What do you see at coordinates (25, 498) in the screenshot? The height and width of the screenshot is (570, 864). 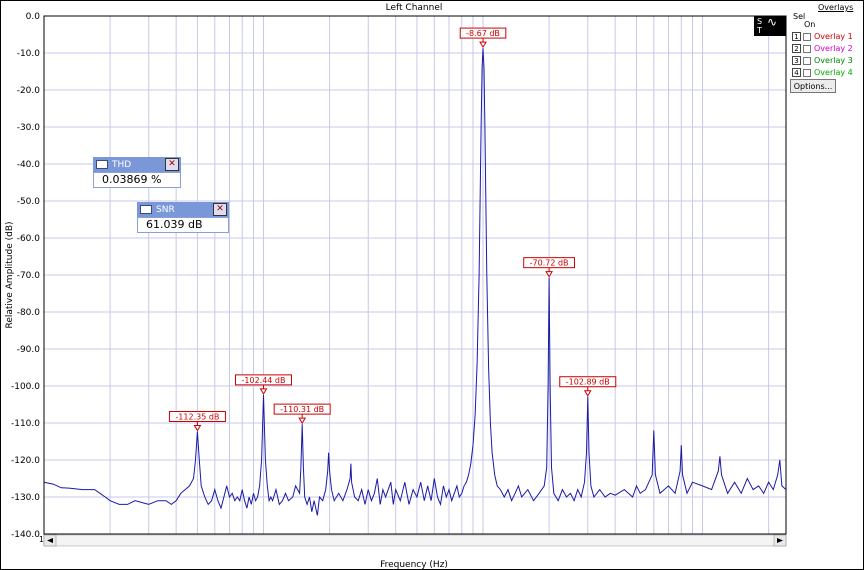 I see `y-tick-label: -130.0` at bounding box center [25, 498].